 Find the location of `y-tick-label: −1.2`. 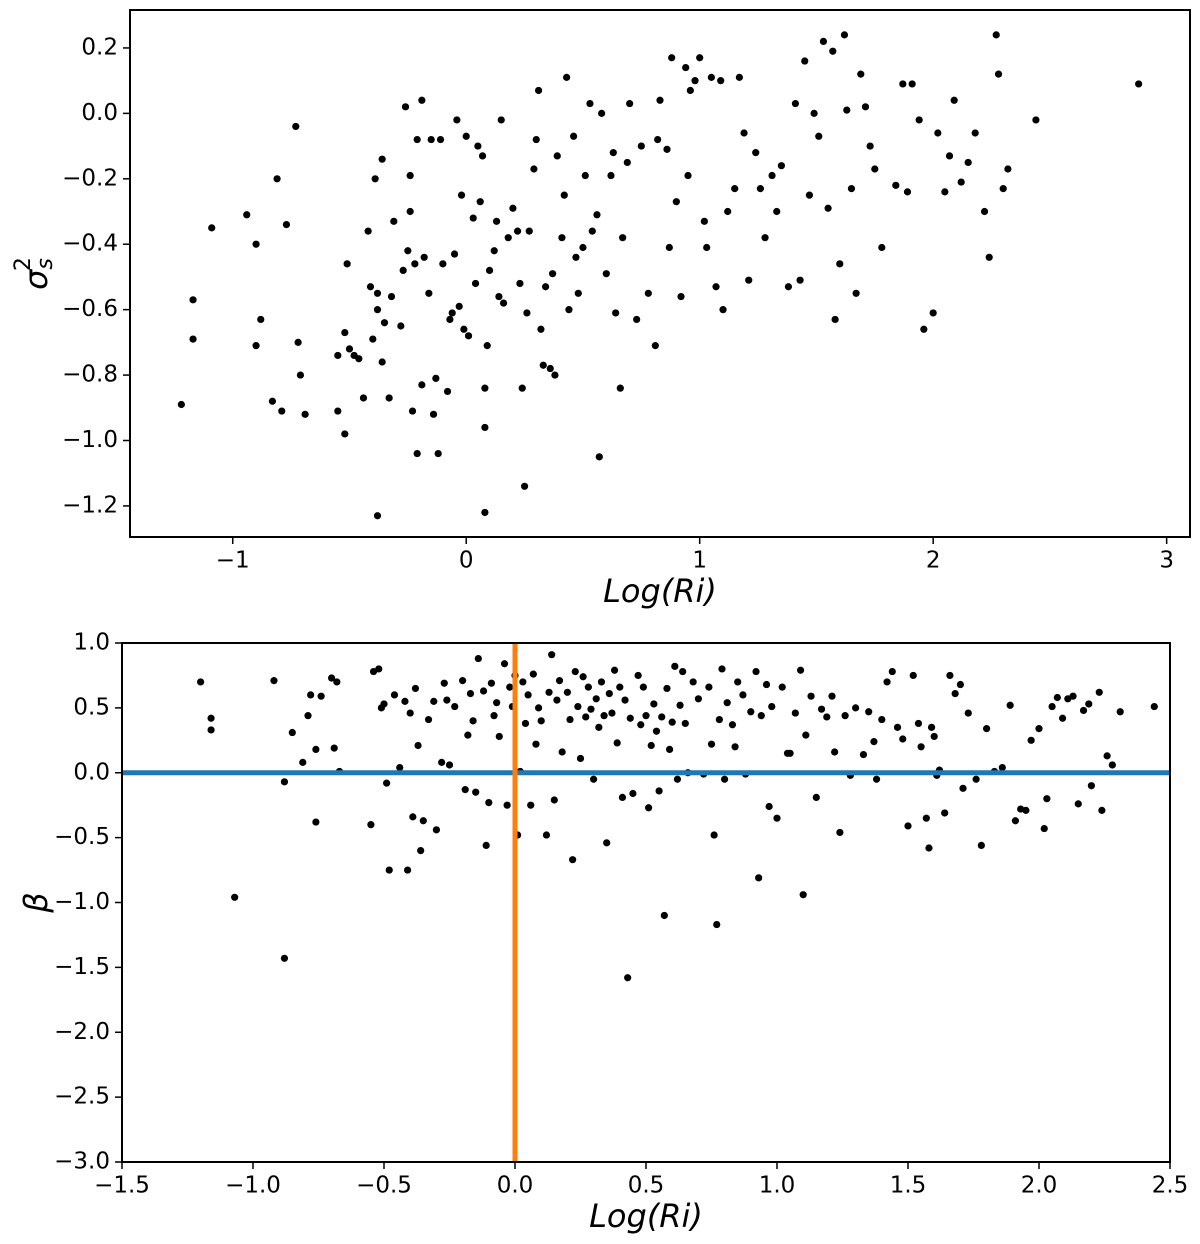

y-tick-label: −1.2 is located at coordinates (90, 505).